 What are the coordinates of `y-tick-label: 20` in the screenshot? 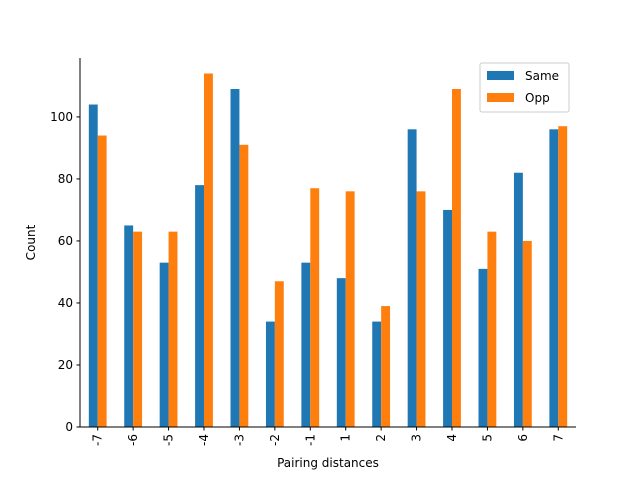 It's located at (65, 365).